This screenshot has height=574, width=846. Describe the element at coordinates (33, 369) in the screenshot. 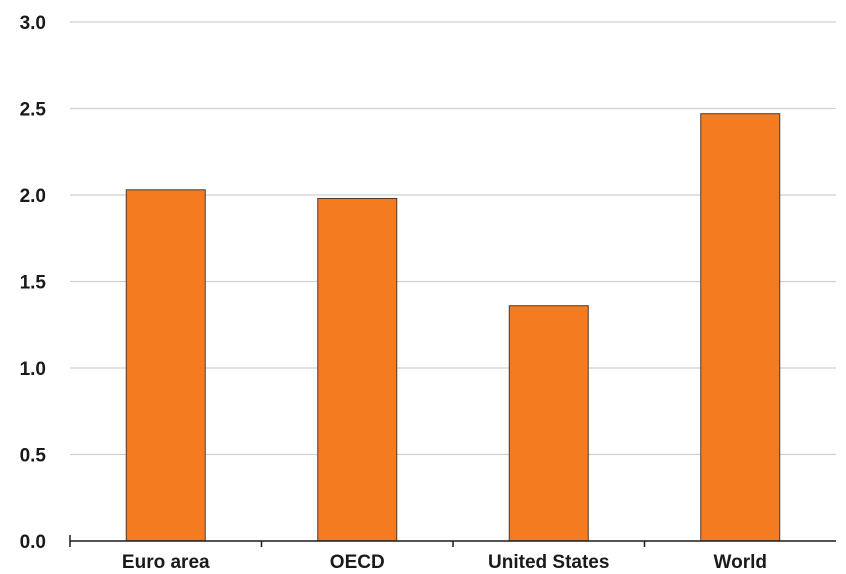

I see `y-tick-label: 1.0` at that location.